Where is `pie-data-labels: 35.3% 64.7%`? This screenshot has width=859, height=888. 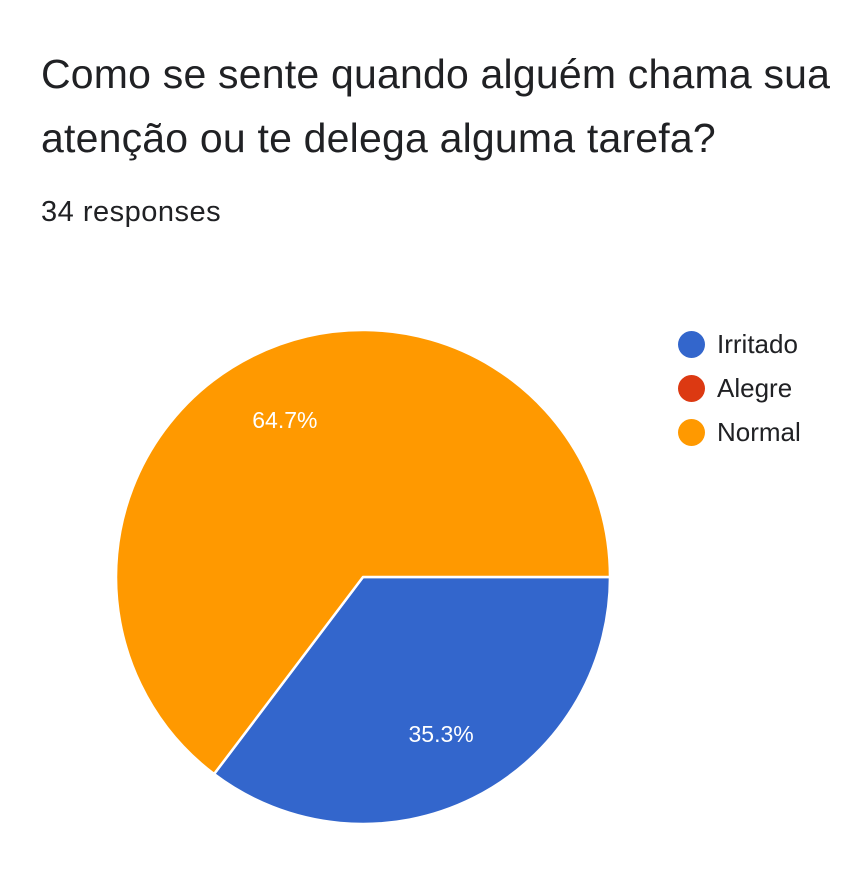
pie-data-labels: 35.3% 64.7% is located at coordinates (362, 577).